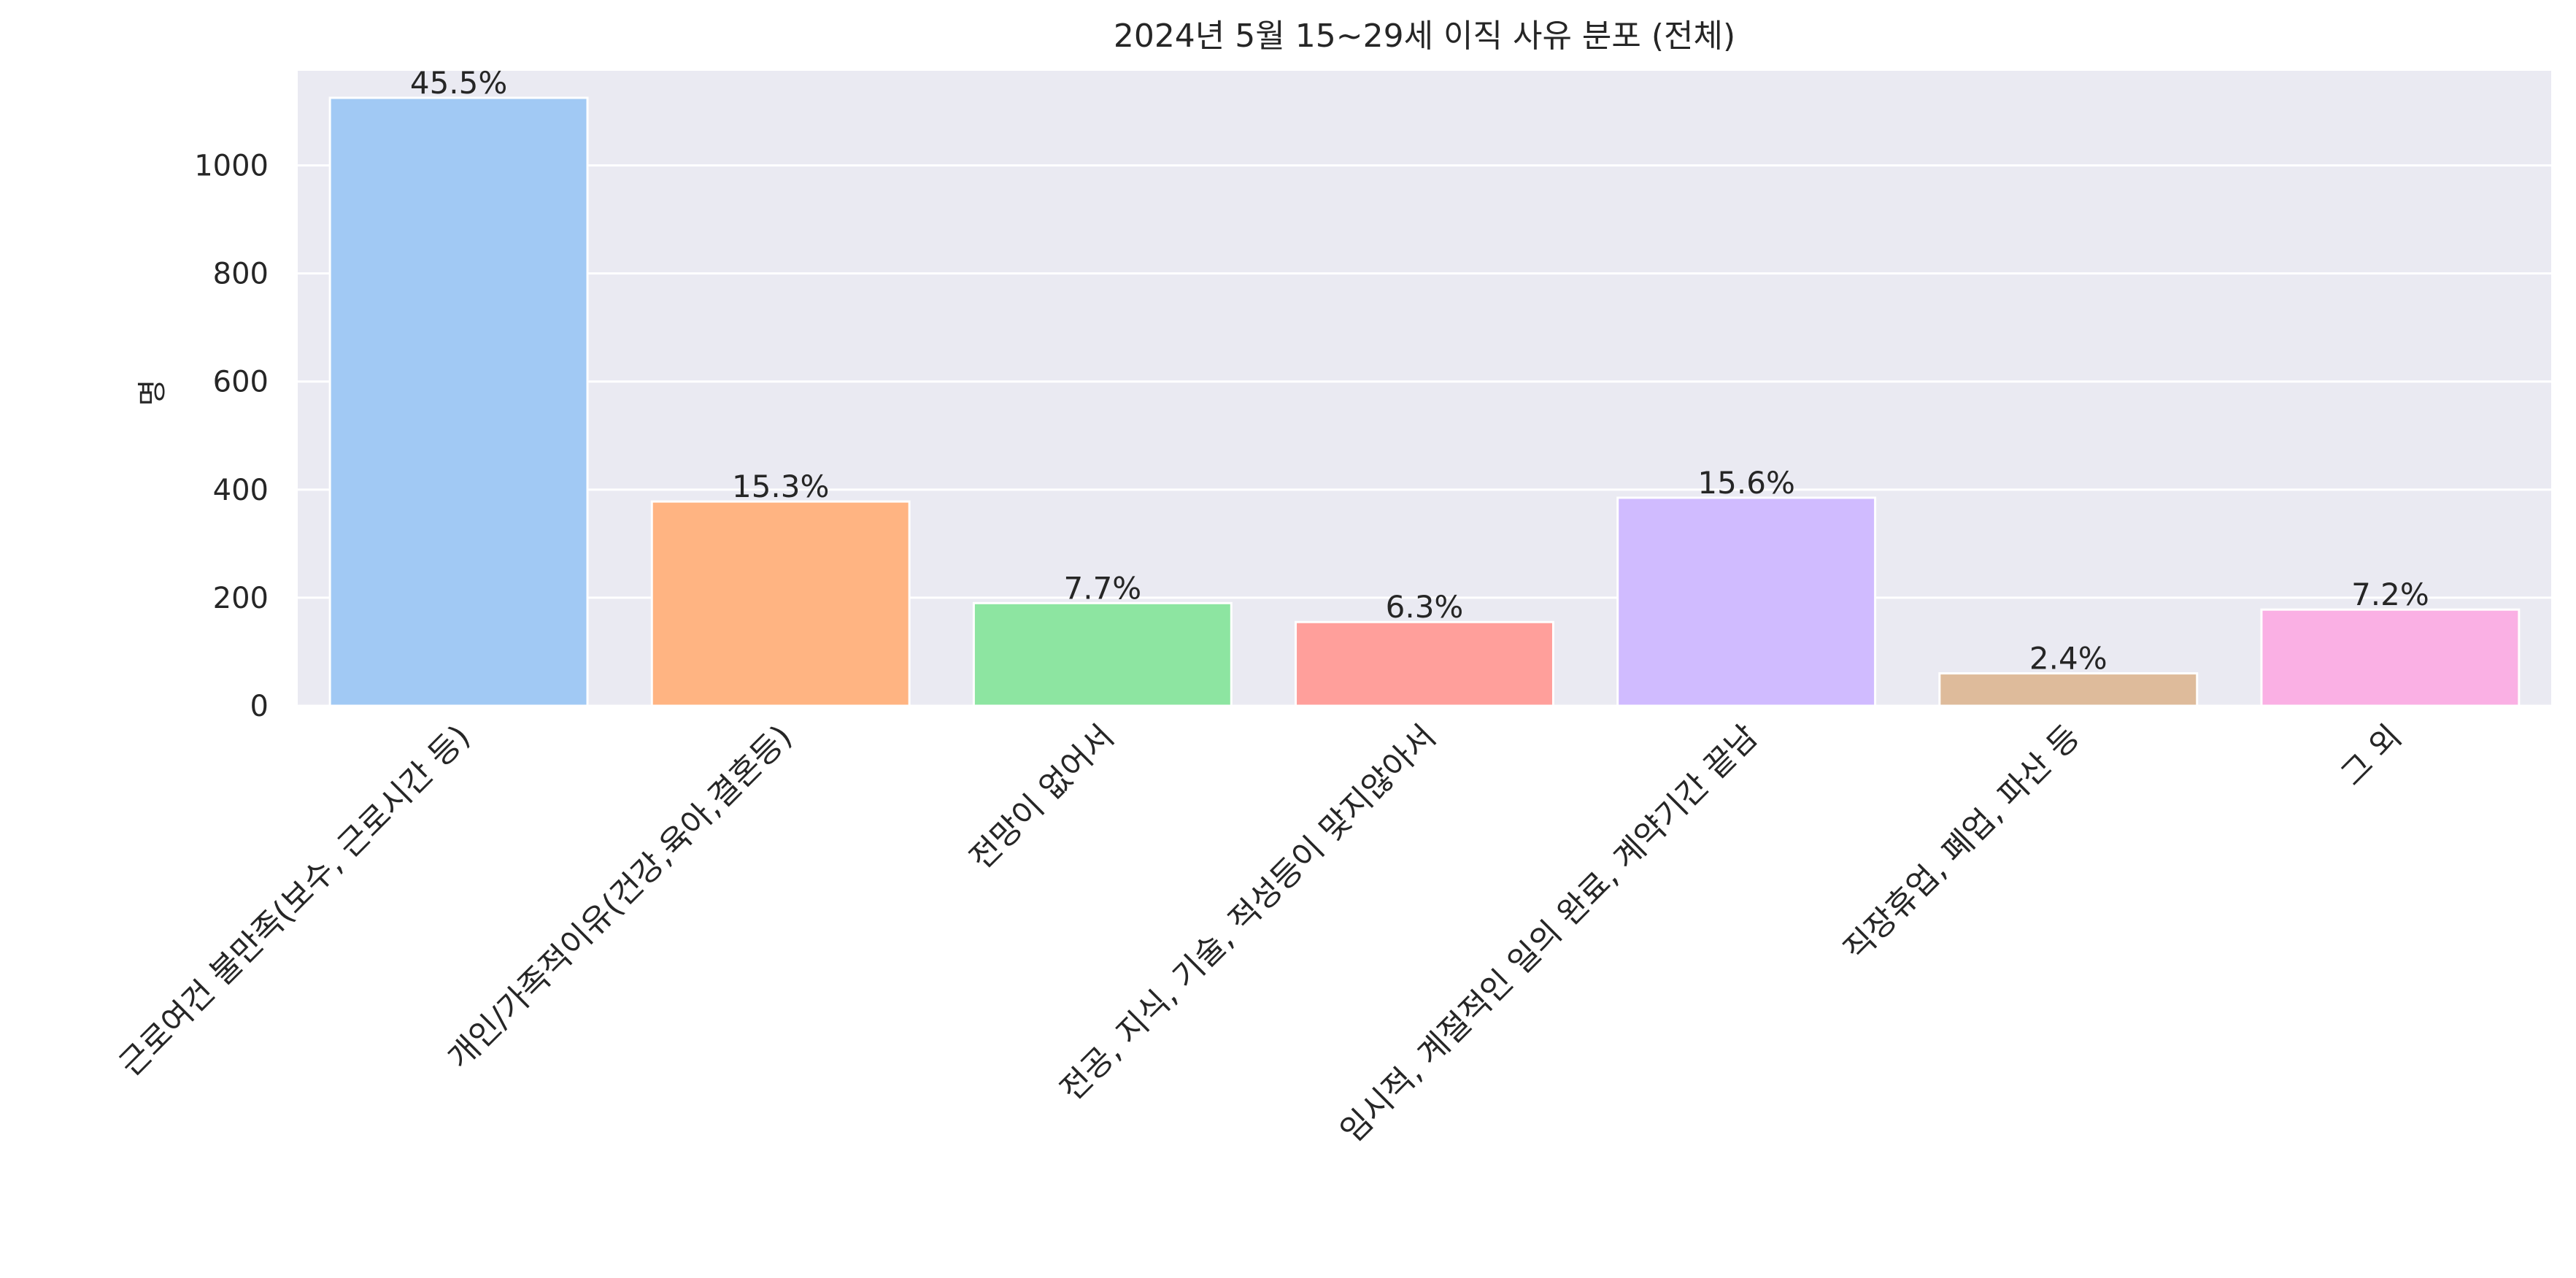 This screenshot has height=1278, width=2576. What do you see at coordinates (152, 393) in the screenshot?
I see `y-axis-label: 명` at bounding box center [152, 393].